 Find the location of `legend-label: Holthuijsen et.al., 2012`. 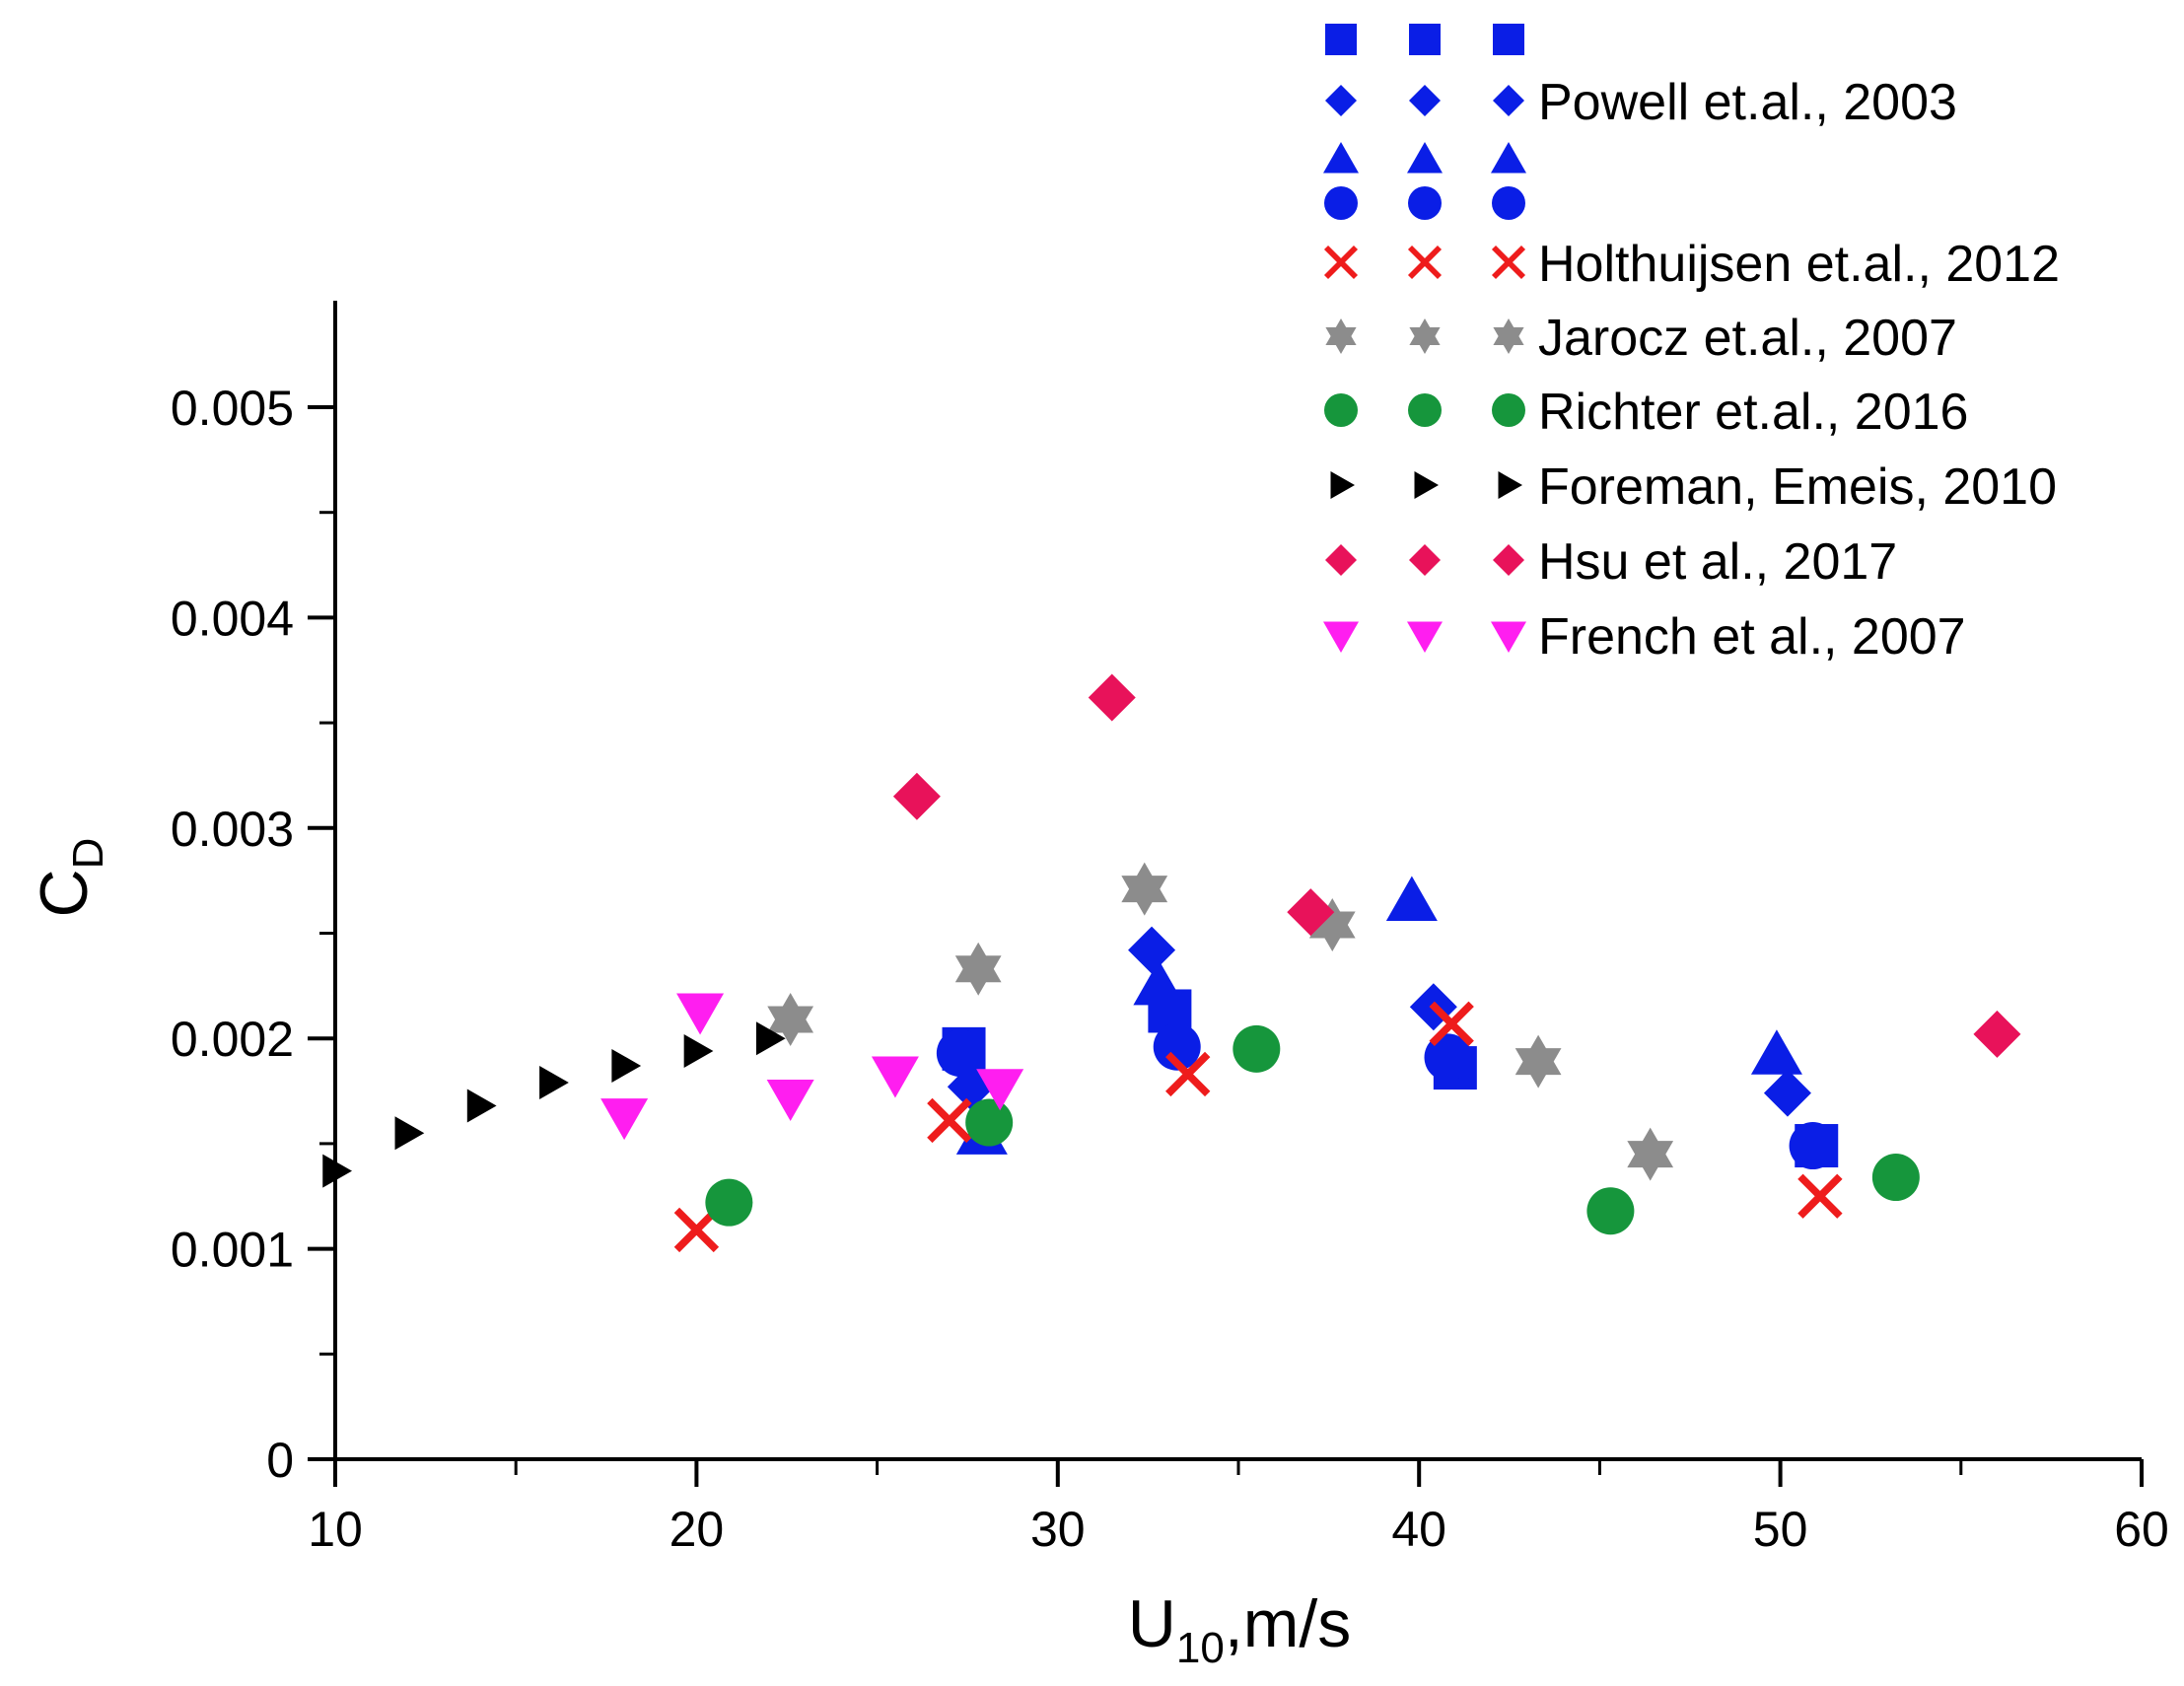

legend-label: Holthuijsen et.al., 2012 is located at coordinates (1799, 264).